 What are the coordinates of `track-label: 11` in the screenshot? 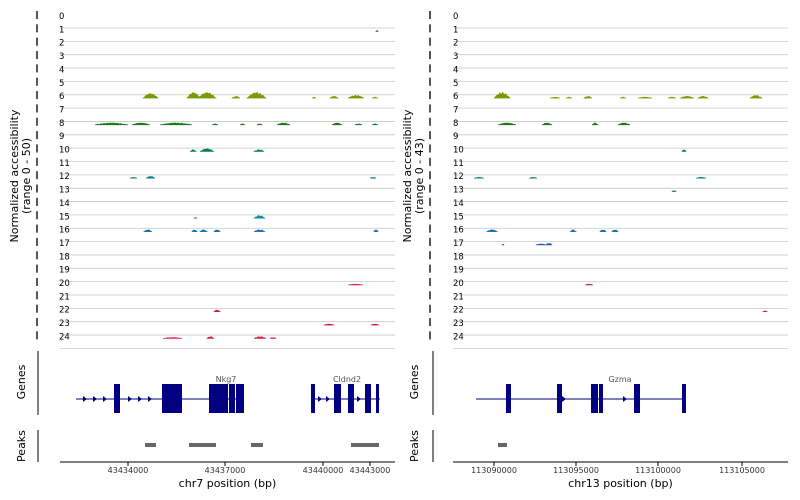 It's located at (64, 164).